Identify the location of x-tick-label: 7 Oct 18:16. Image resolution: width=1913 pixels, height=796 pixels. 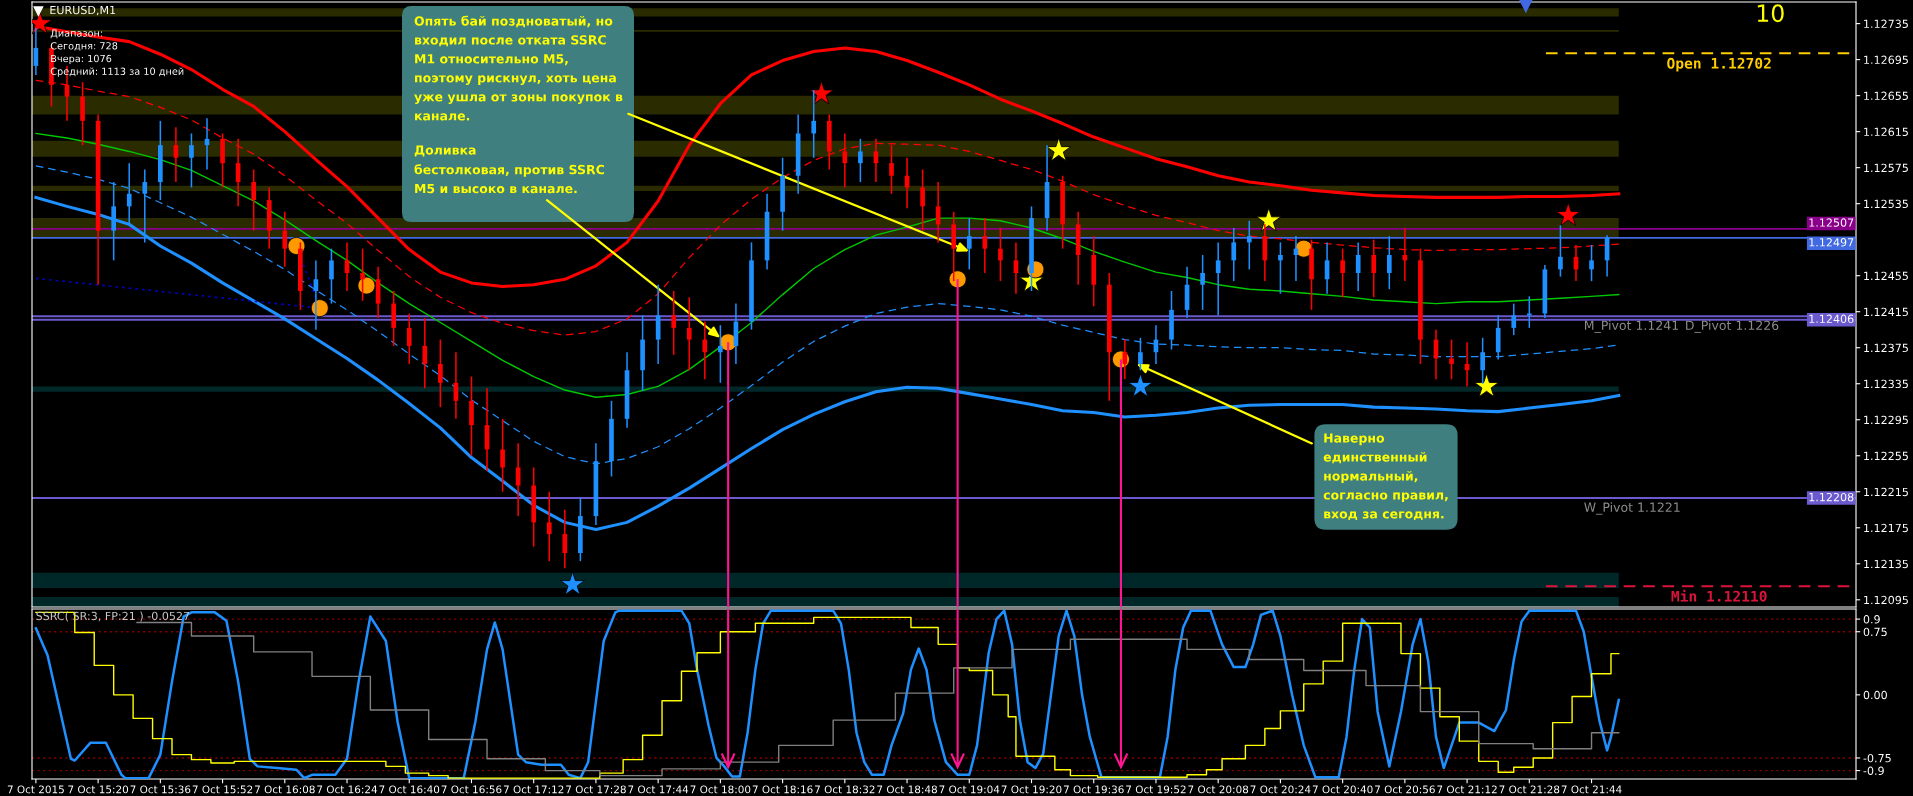
(782, 789).